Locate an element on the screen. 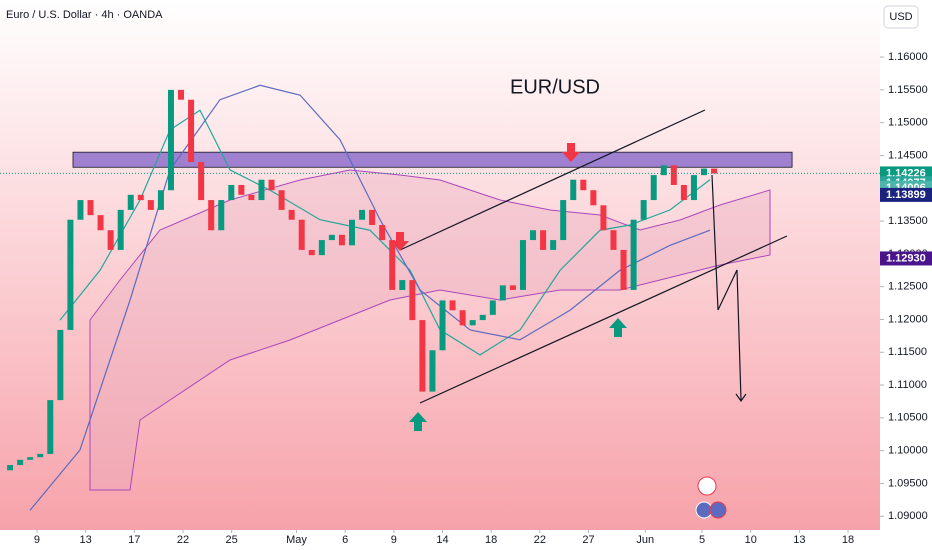 This screenshot has height=550, width=932. y-tick-label: 1.11000 is located at coordinates (907, 385).